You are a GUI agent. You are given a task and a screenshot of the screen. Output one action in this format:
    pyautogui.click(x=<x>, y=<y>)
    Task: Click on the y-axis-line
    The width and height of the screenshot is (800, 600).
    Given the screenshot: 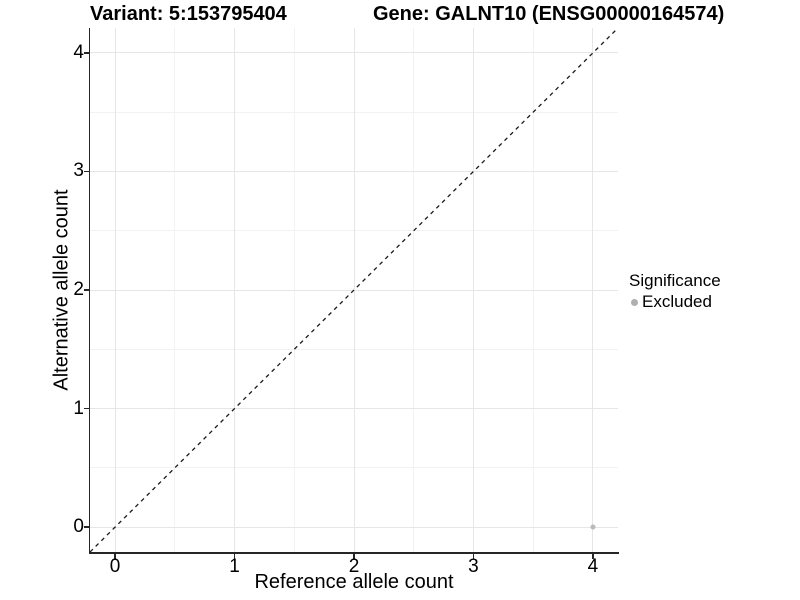 What is the action you would take?
    pyautogui.click(x=89, y=291)
    